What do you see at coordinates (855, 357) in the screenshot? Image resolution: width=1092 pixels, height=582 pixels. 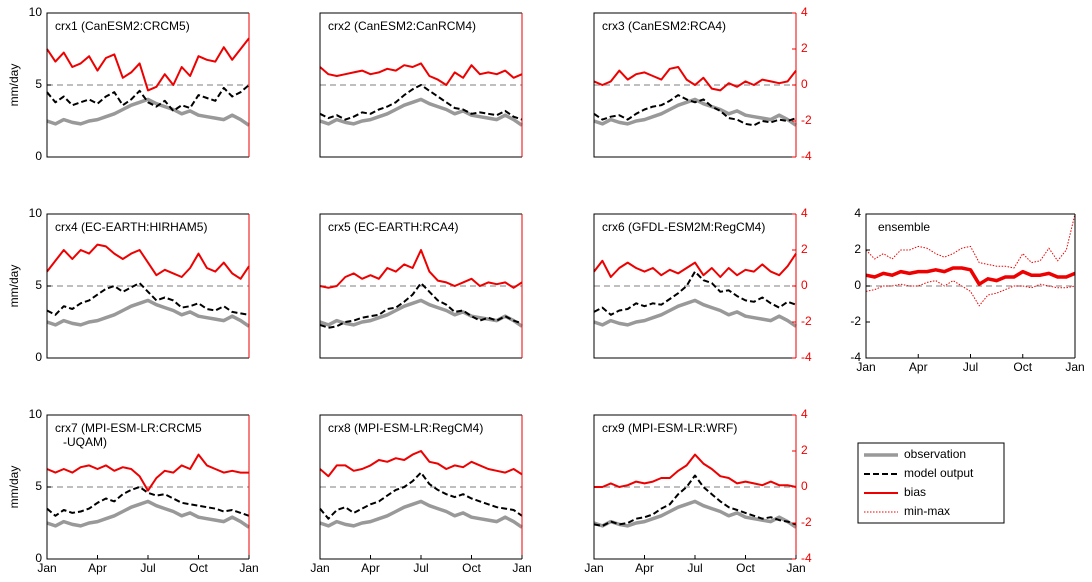 I see `y-tick-label: -4` at bounding box center [855, 357].